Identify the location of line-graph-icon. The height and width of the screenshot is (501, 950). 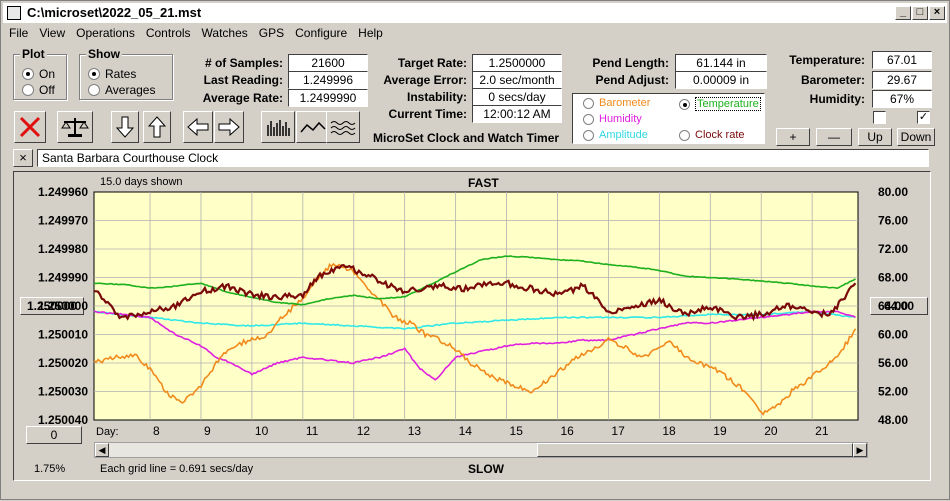
(313, 127).